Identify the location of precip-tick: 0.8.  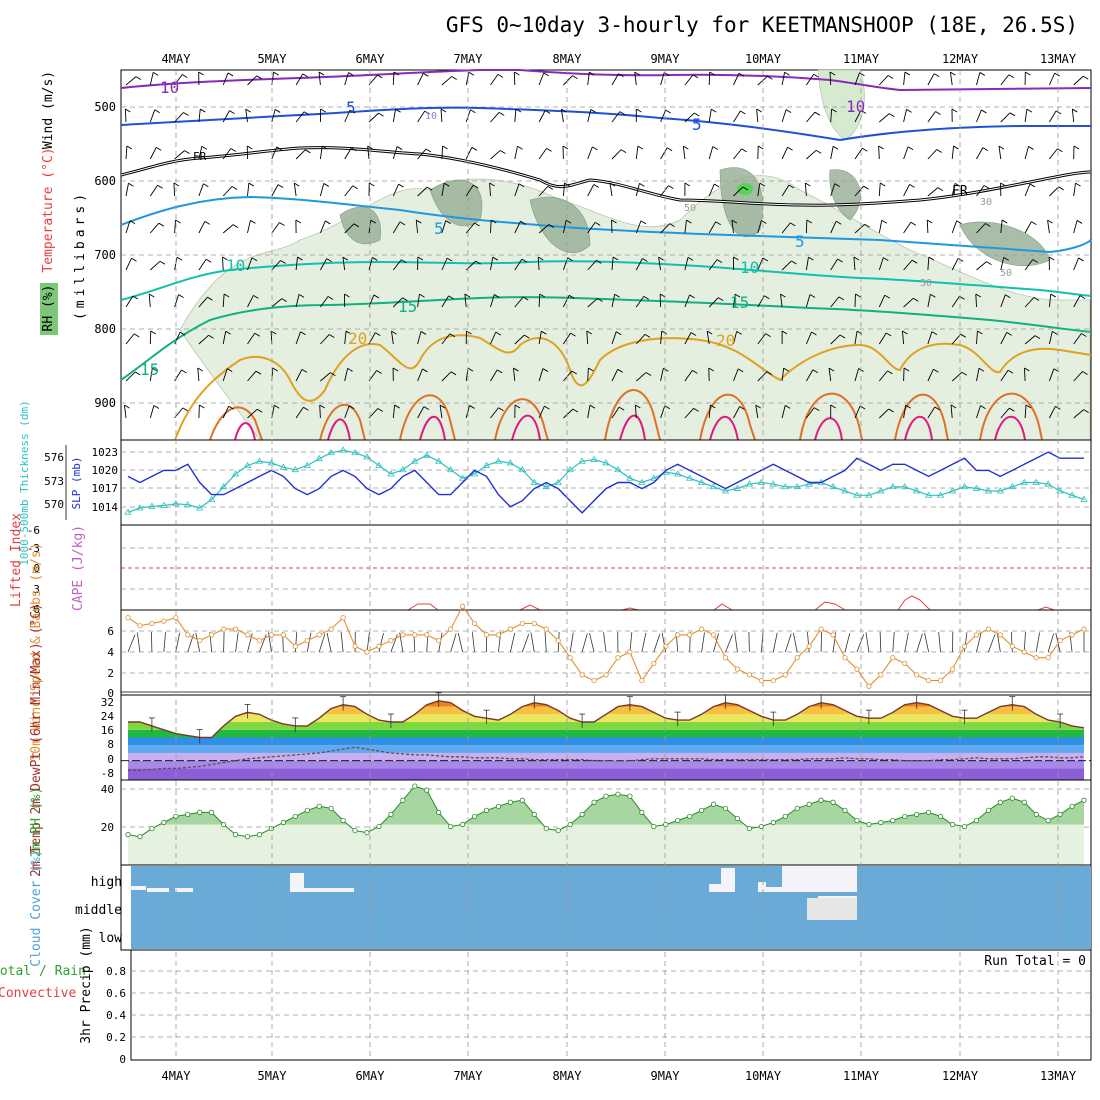
(116, 971).